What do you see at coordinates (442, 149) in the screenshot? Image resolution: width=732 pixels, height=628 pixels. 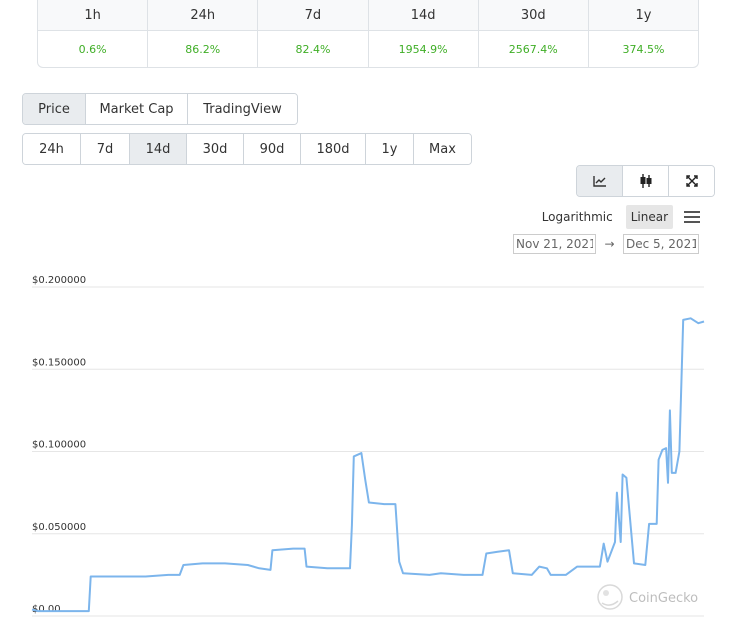 I see `range-max: Max` at bounding box center [442, 149].